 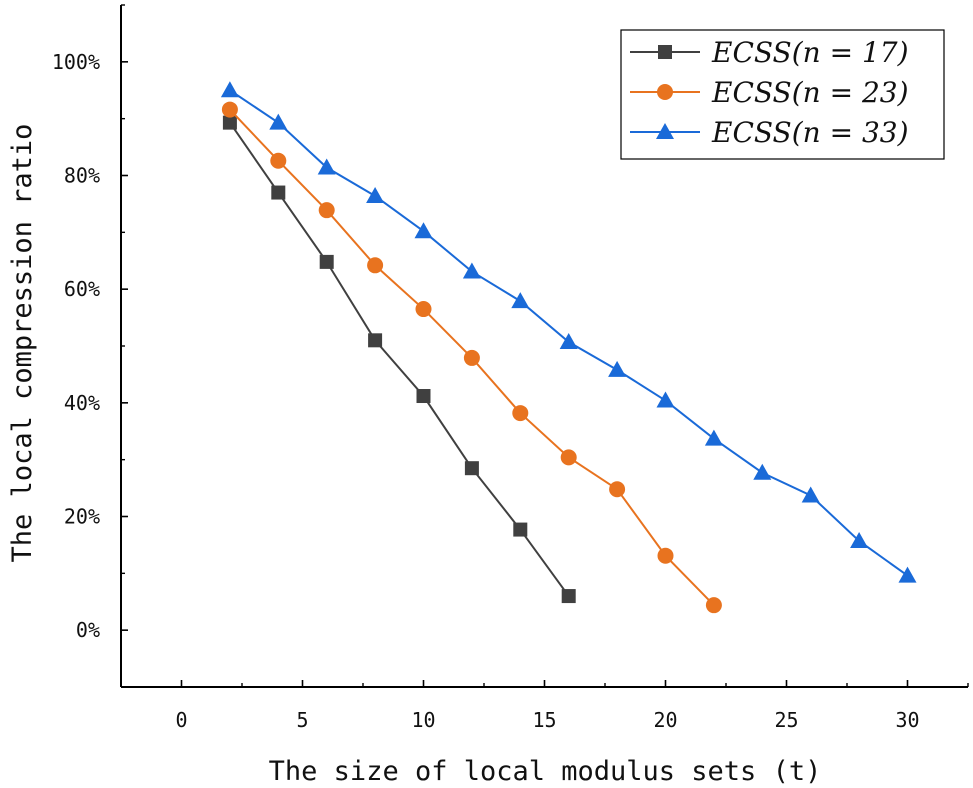 What do you see at coordinates (90, 346) in the screenshot?
I see `y-ticks: 0% 20% 40% 60% 80% 100%` at bounding box center [90, 346].